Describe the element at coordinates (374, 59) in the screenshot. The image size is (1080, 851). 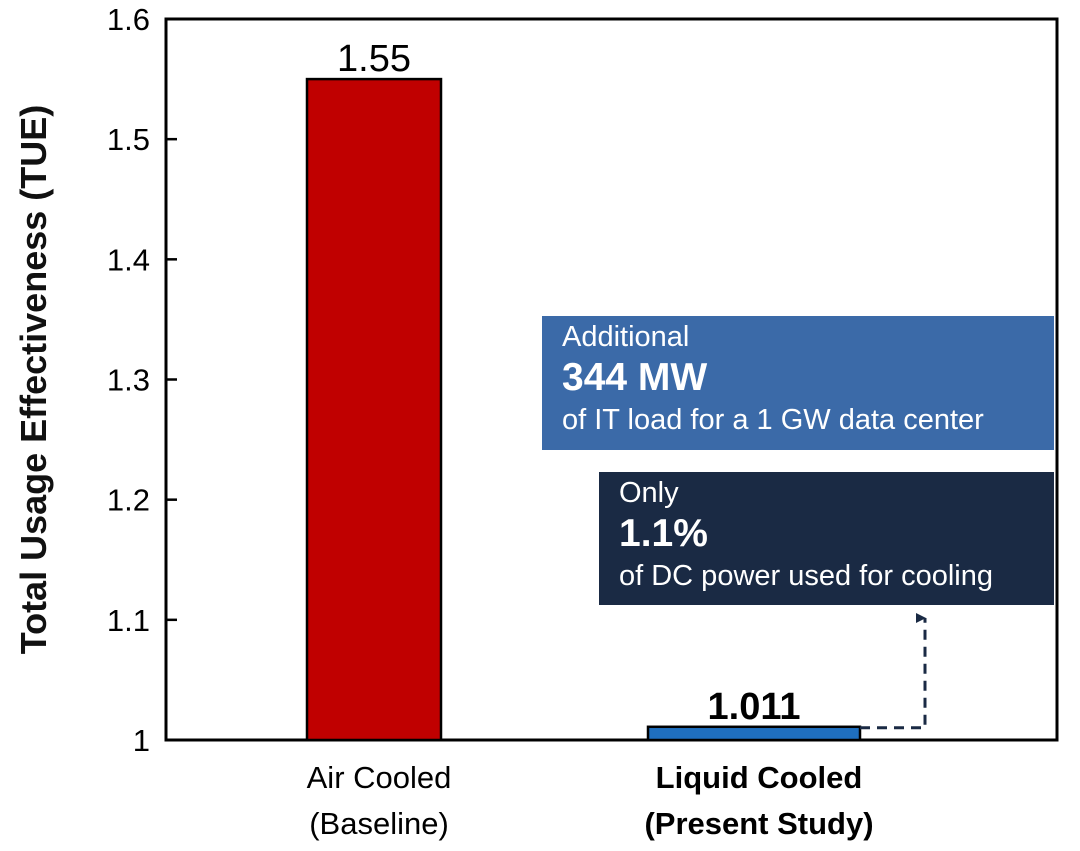
I see `bar-data-label: 1.55` at that location.